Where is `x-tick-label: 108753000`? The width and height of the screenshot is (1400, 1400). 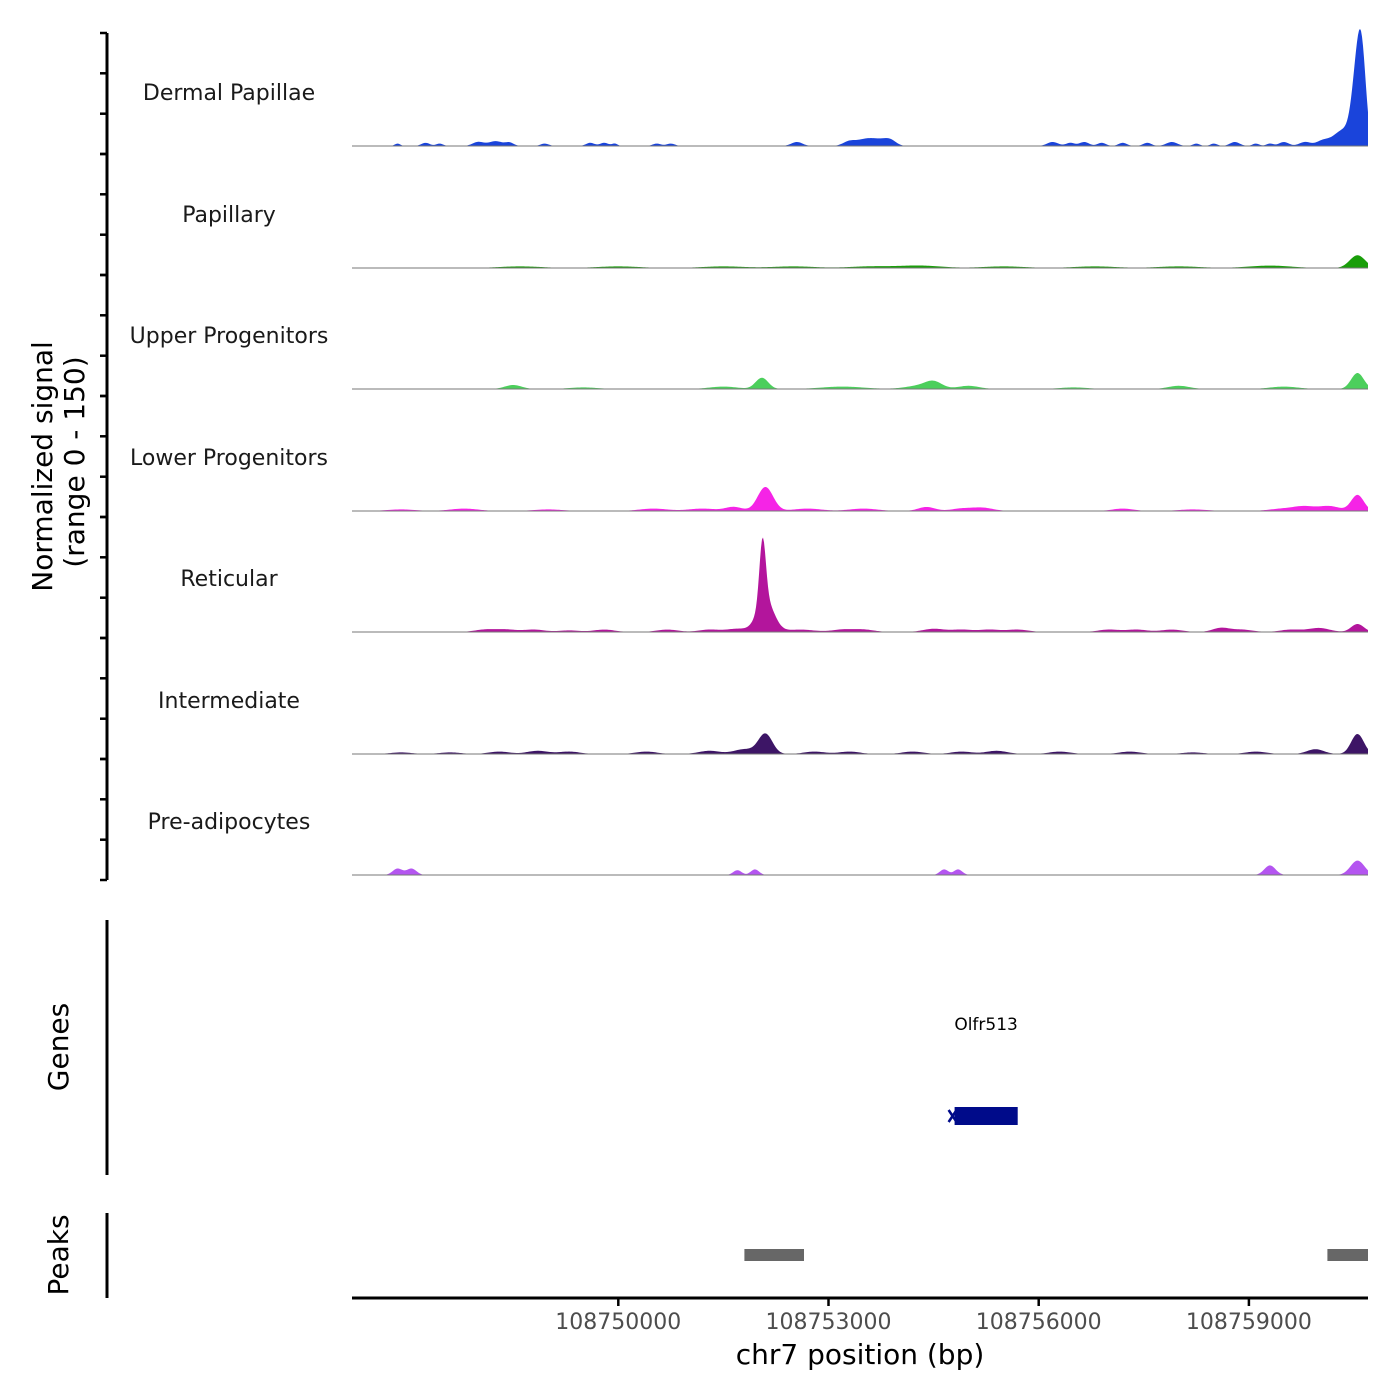
x-tick-label: 108753000 is located at coordinates (829, 1322).